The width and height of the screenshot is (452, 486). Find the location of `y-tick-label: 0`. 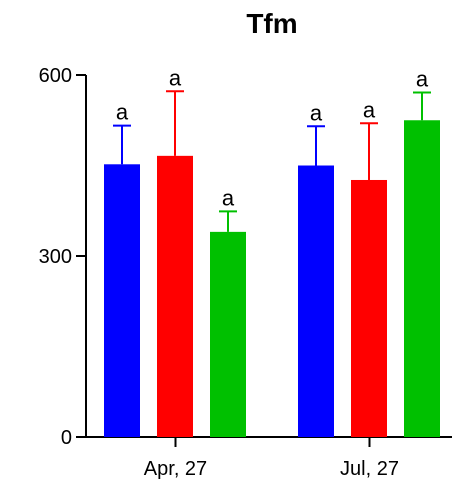

y-tick-label: 0 is located at coordinates (66, 438).